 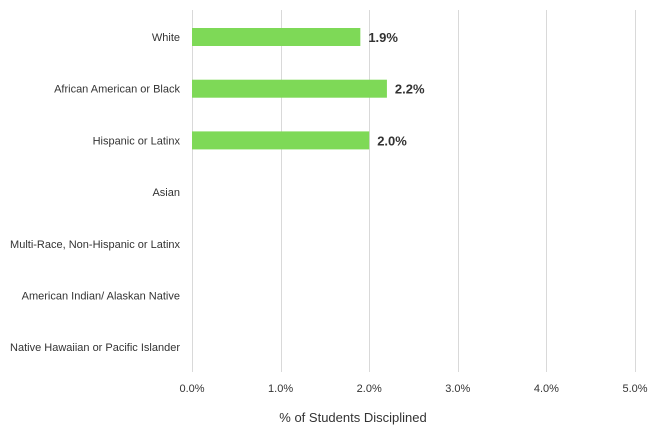 What do you see at coordinates (166, 193) in the screenshot?
I see `category-label: Asian` at bounding box center [166, 193].